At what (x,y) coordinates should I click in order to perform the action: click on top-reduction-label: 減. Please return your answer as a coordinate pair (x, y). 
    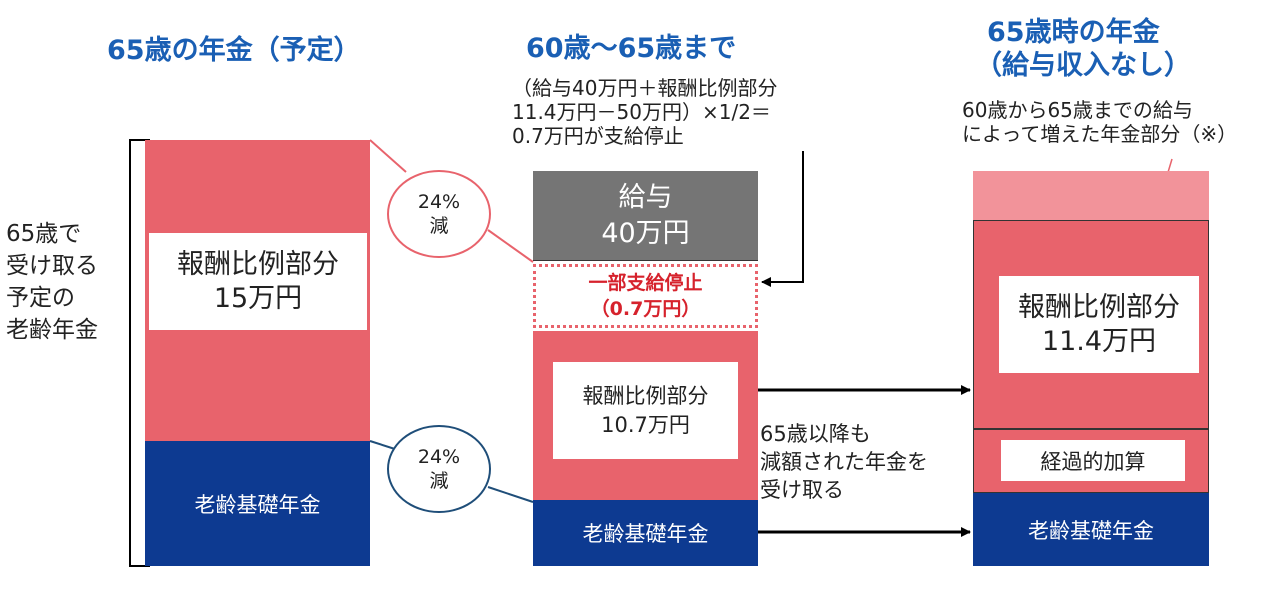
    Looking at the image, I should click on (439, 226).